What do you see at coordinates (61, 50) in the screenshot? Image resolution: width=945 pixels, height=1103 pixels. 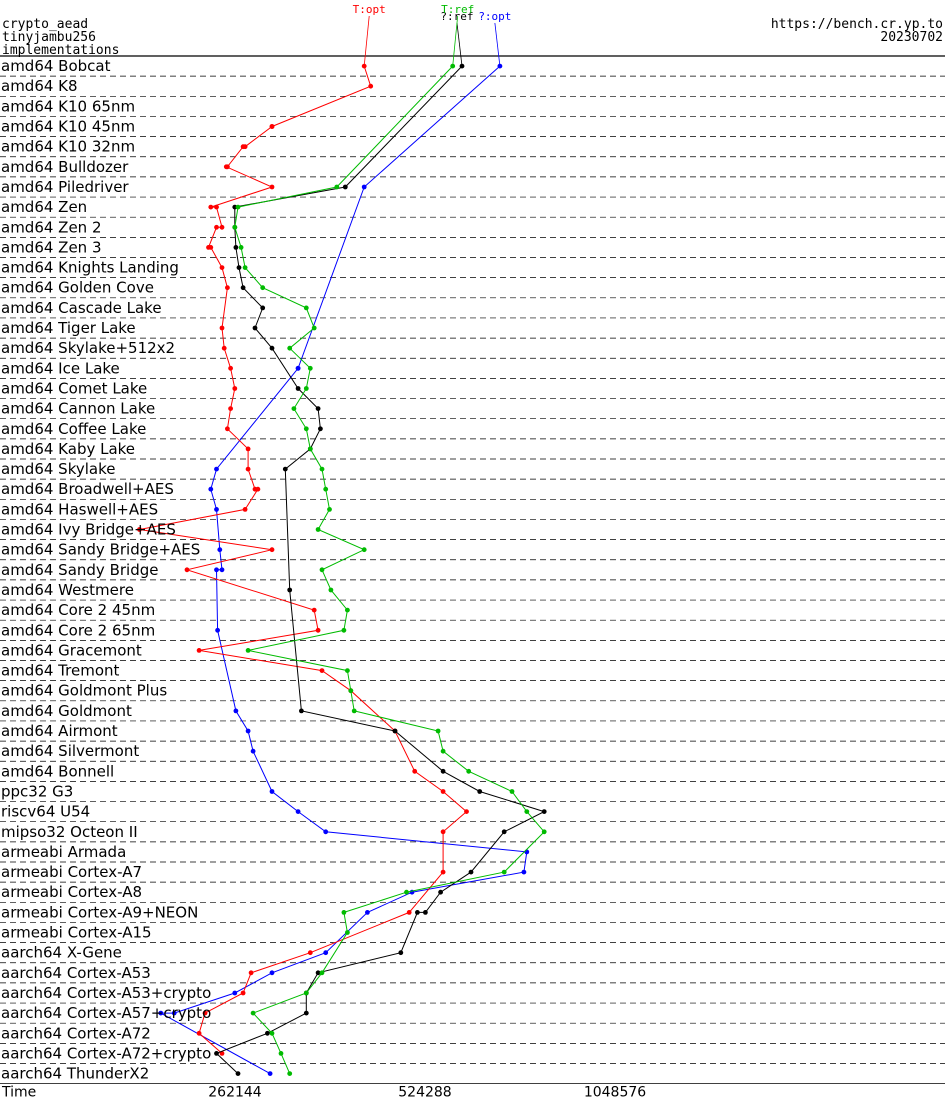 I see `header-left-line-3: implementations` at bounding box center [61, 50].